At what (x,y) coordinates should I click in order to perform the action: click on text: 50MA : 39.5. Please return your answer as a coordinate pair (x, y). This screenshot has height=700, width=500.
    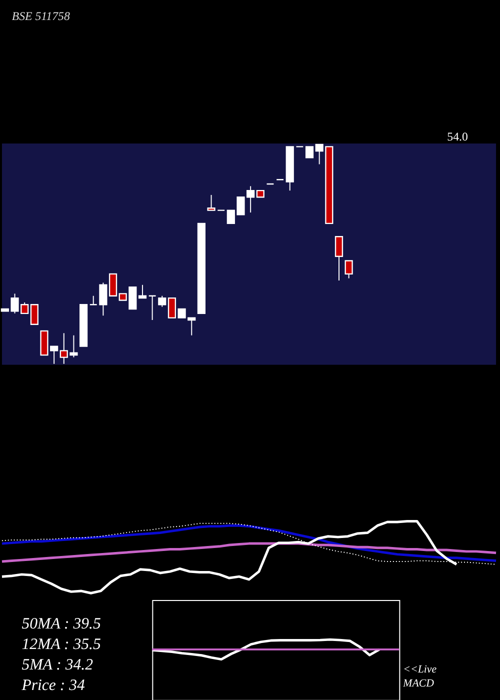
    Looking at the image, I should click on (61, 624).